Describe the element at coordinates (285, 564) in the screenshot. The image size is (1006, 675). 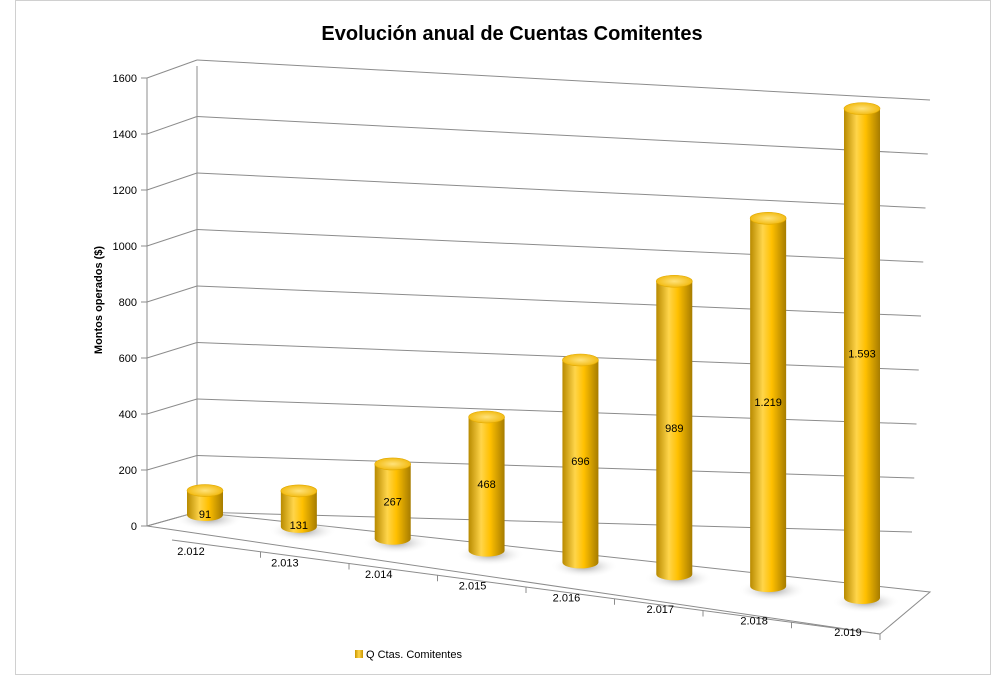
I see `x-tick-label: 2.013` at that location.